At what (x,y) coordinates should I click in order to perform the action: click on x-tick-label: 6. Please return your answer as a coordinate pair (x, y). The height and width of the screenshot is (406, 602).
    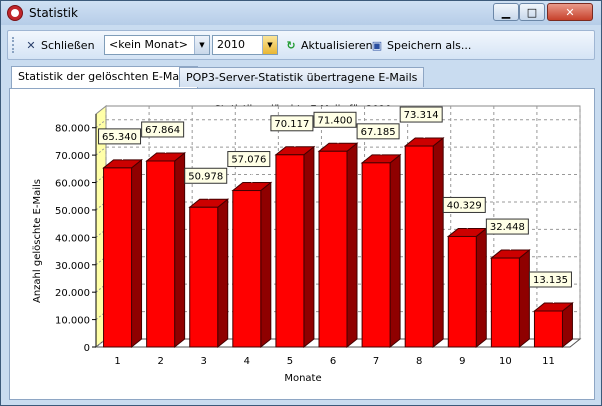
    Looking at the image, I should click on (333, 361).